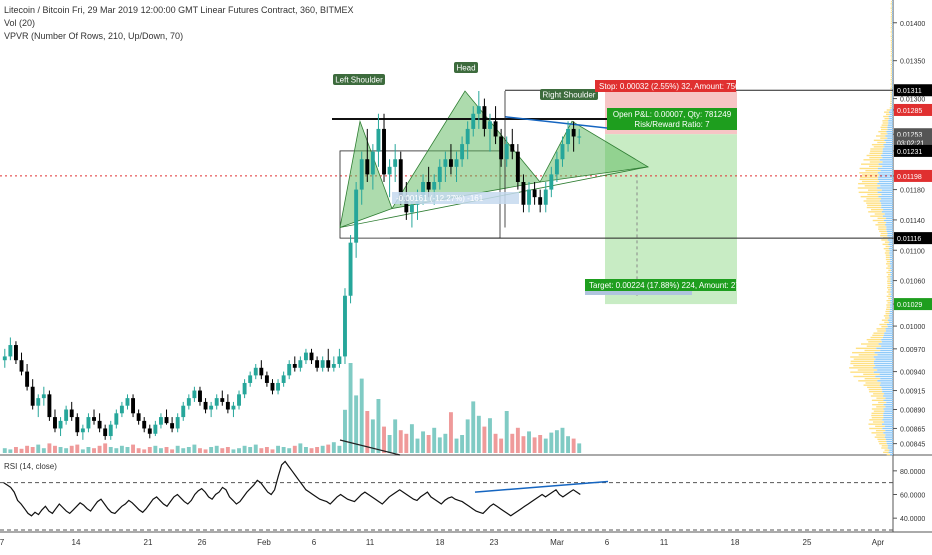  Describe the element at coordinates (672, 114) in the screenshot. I see `pnl-badge: Open P&L: 0.00007, Qty: 781249` at that location.